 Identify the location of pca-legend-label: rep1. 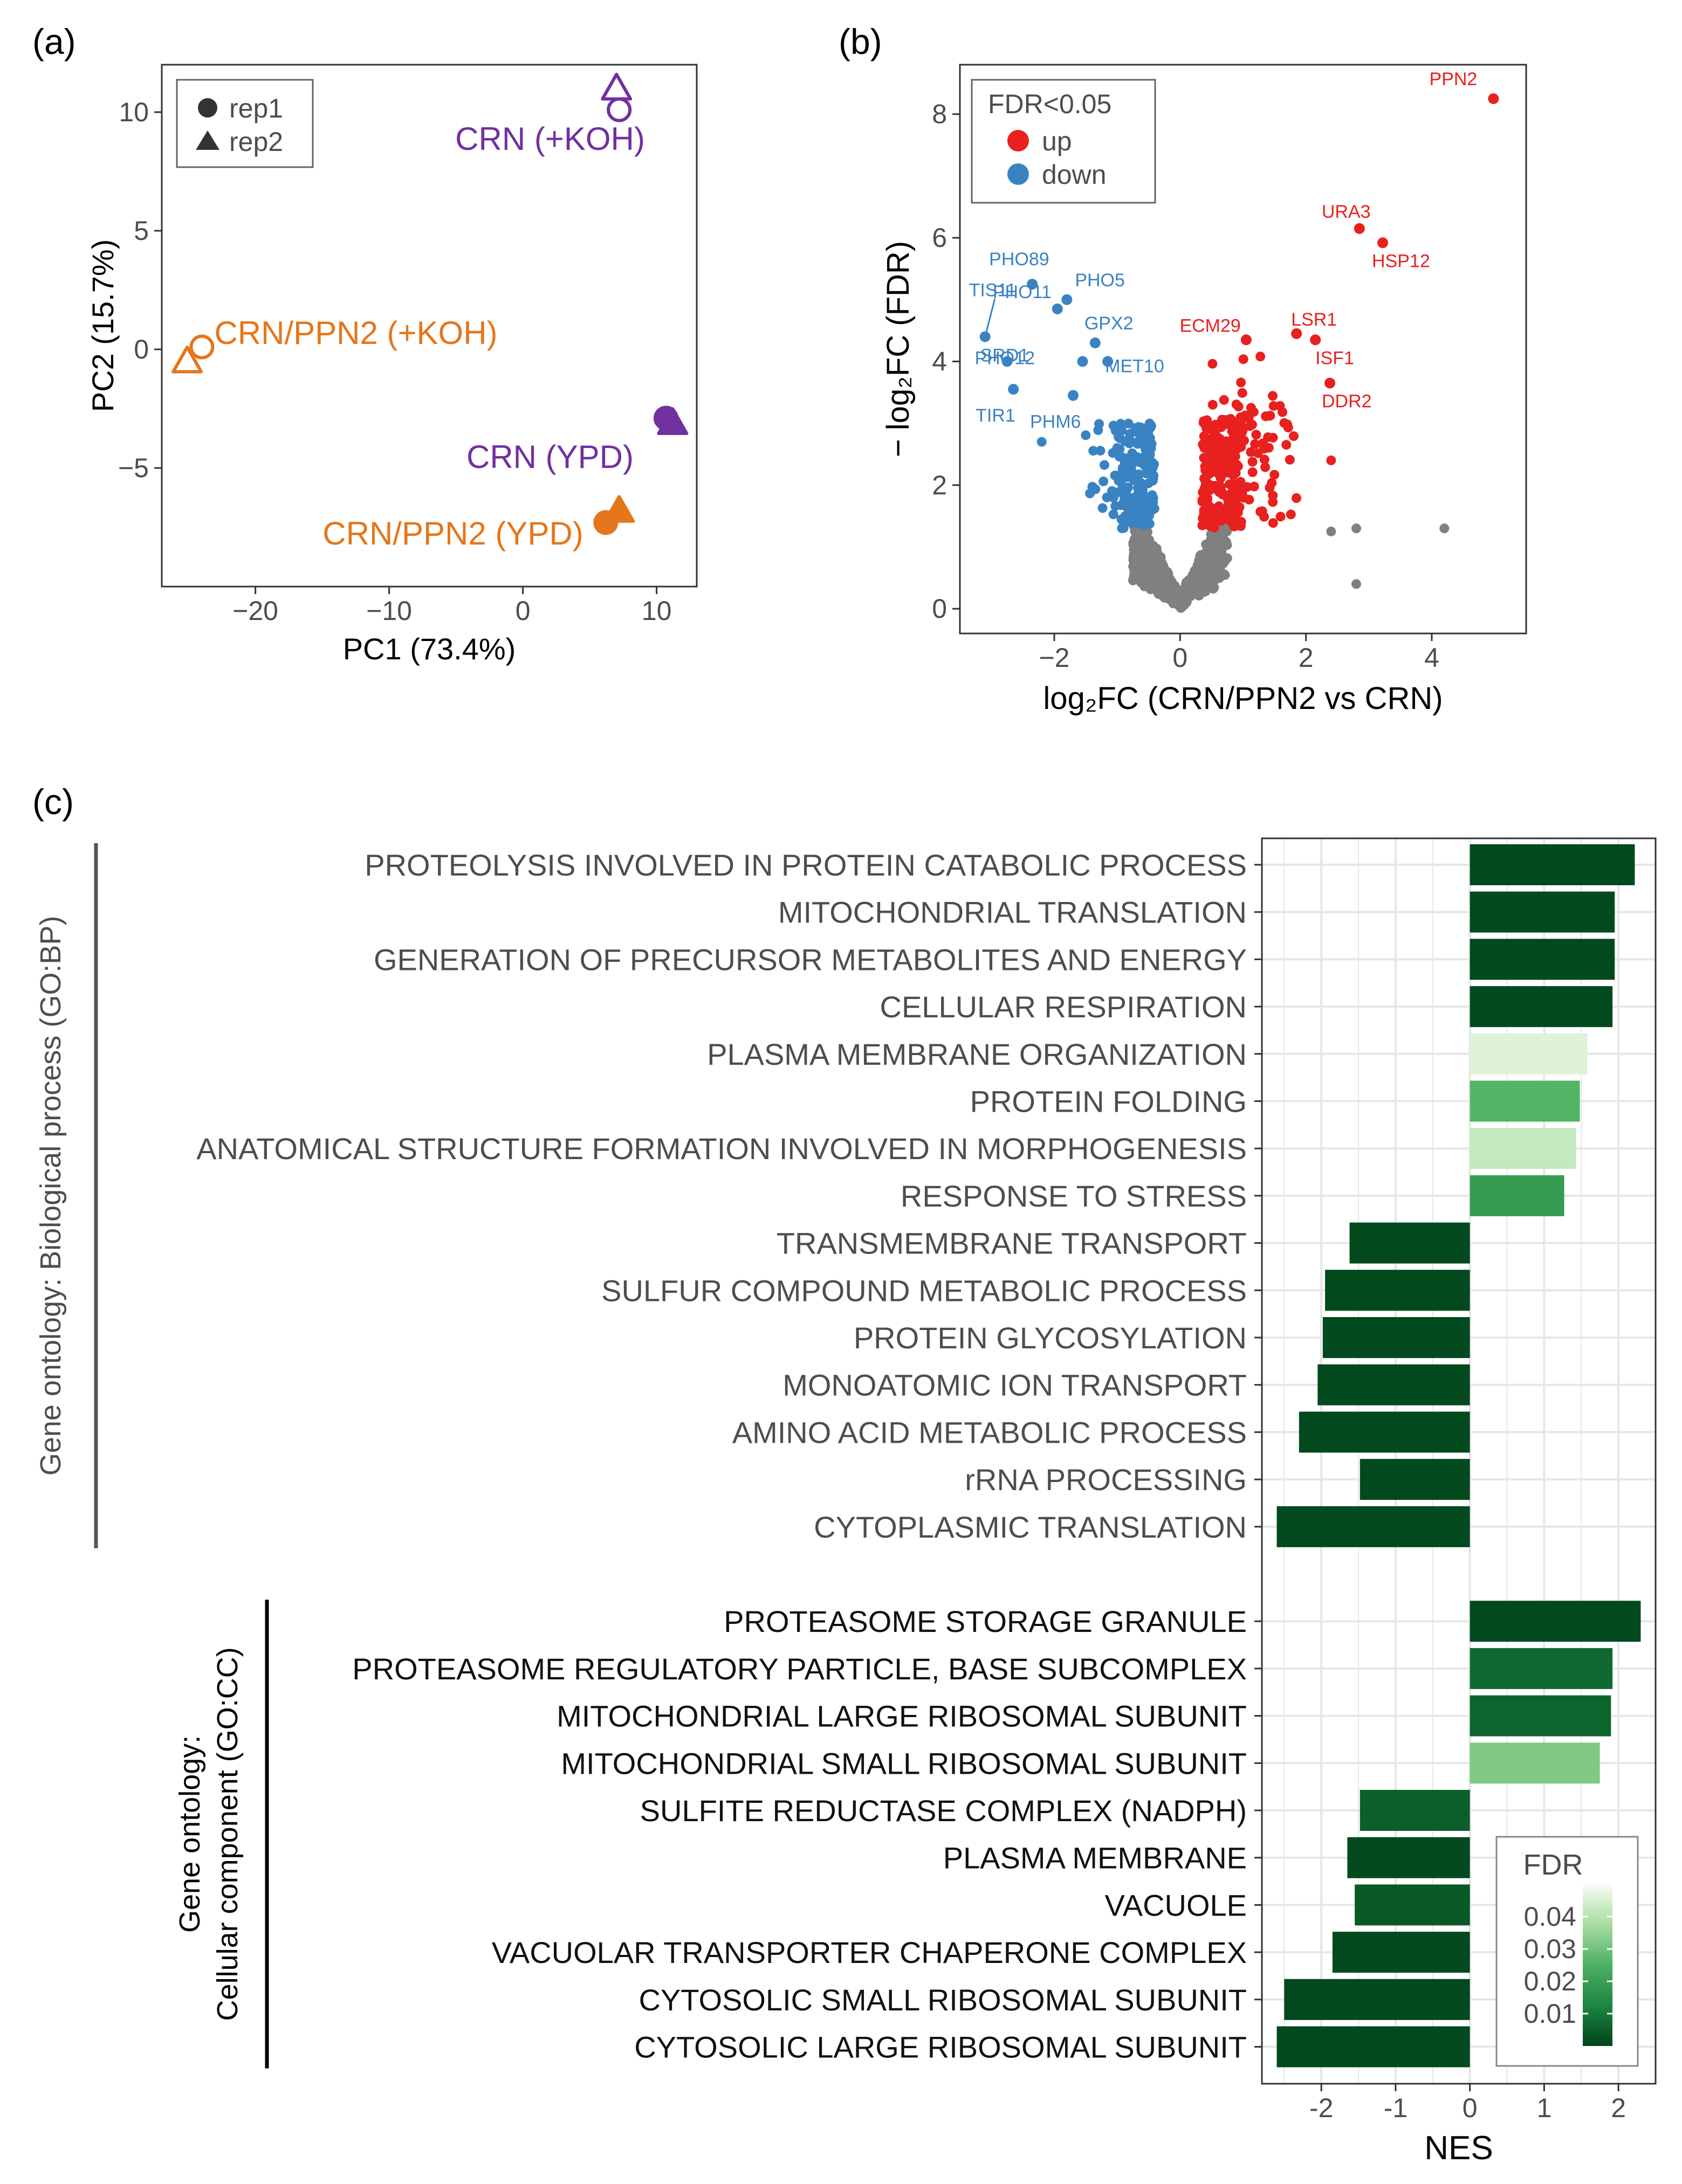
(256, 108).